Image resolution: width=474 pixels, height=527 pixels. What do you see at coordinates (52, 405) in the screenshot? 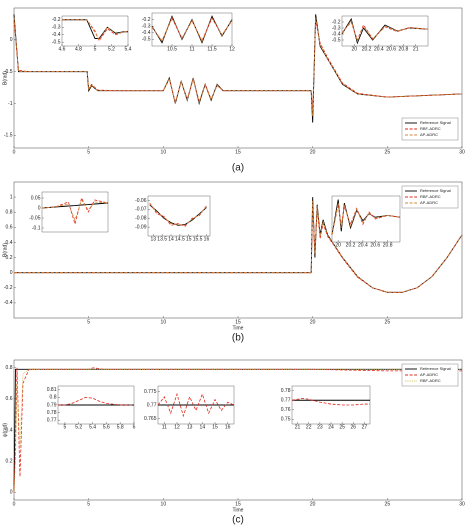
I see `y-tick-label: 0.79` at bounding box center [52, 405].